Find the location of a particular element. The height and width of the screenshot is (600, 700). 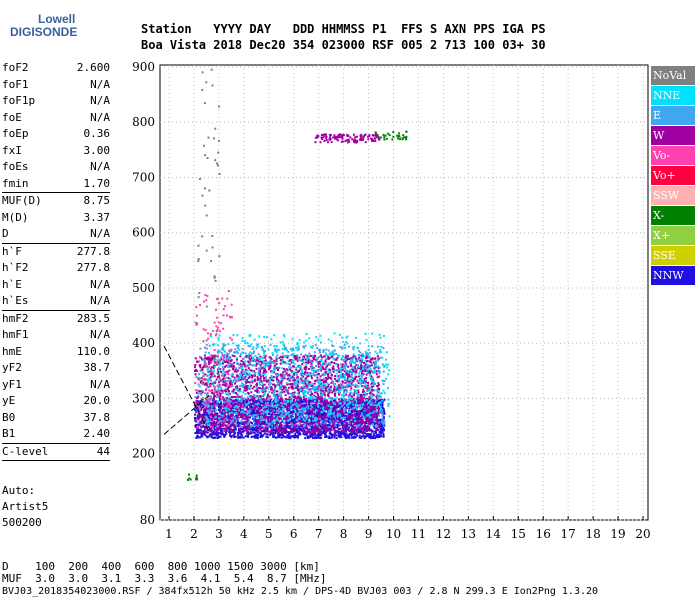

x-tick-label: 6 is located at coordinates (294, 534).